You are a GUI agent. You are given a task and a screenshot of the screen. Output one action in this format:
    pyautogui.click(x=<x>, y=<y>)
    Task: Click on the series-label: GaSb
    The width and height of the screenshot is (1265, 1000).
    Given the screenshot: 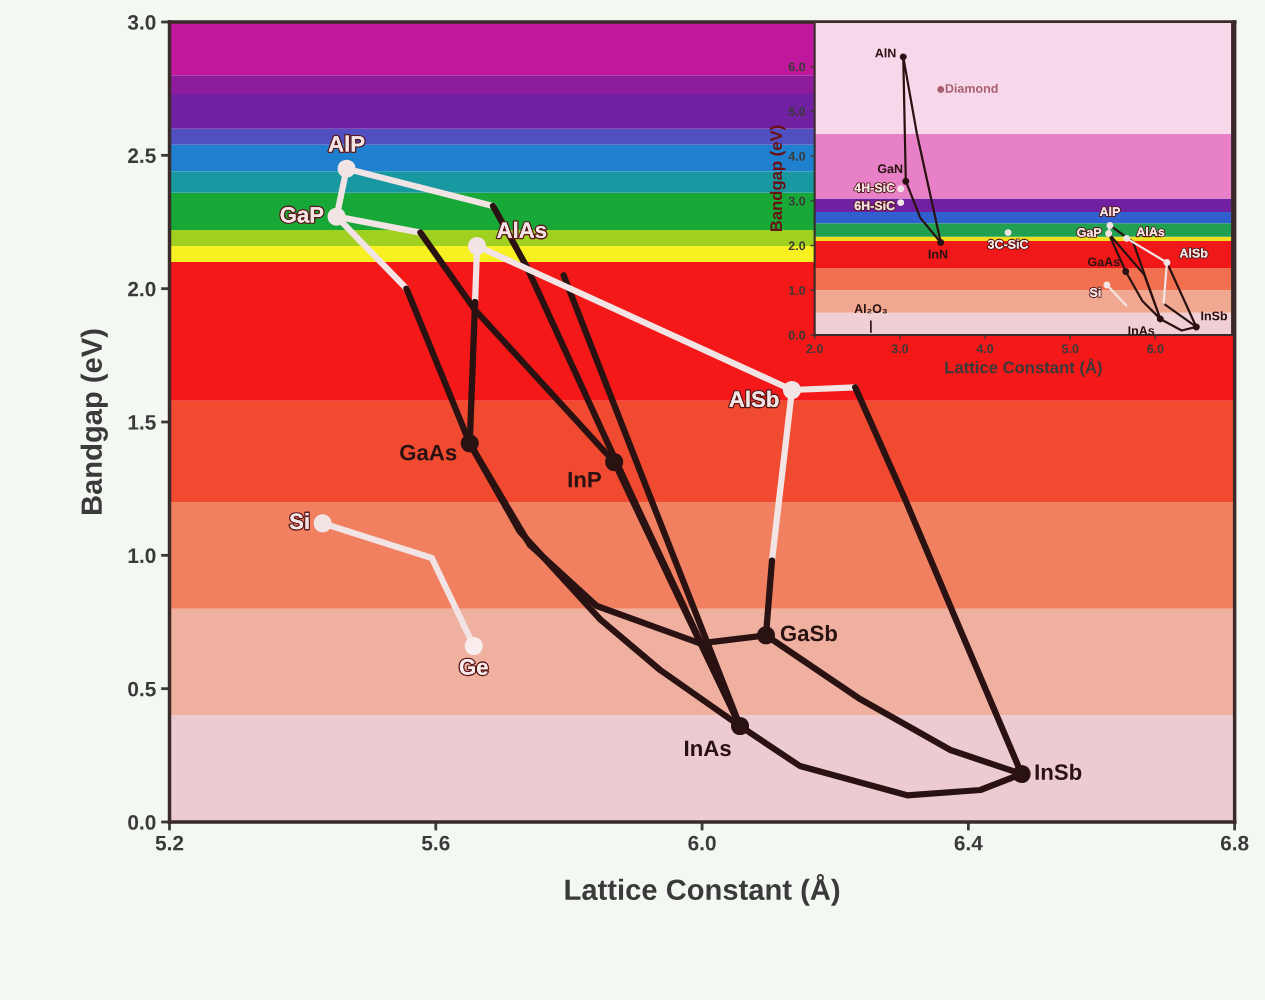 What is the action you would take?
    pyautogui.click(x=808, y=633)
    